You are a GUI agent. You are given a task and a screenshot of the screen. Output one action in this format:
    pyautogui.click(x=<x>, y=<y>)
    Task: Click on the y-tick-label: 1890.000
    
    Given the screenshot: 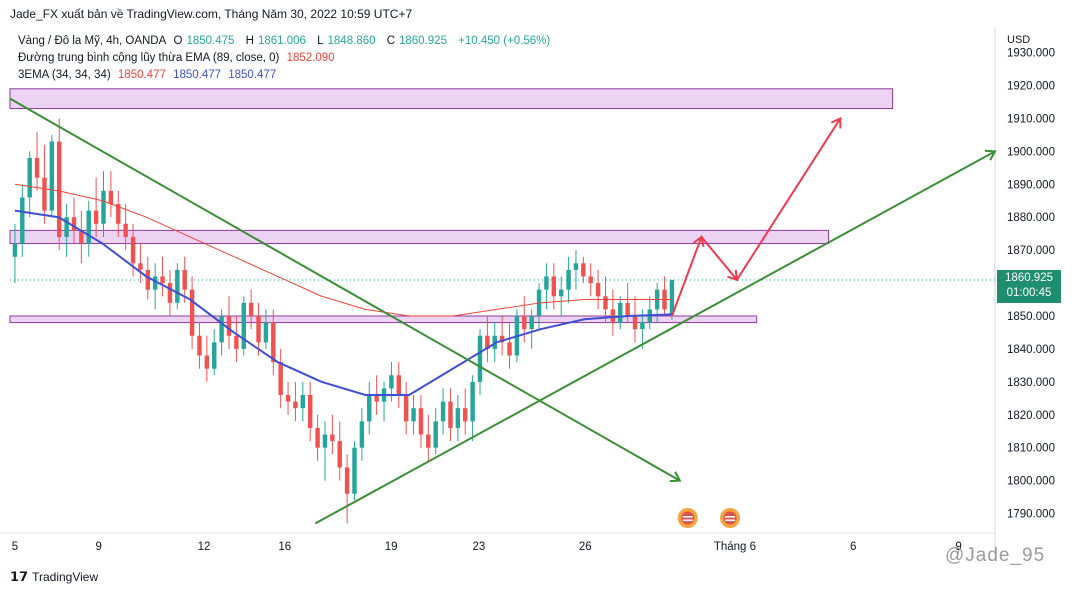 What is the action you would take?
    pyautogui.click(x=1031, y=185)
    